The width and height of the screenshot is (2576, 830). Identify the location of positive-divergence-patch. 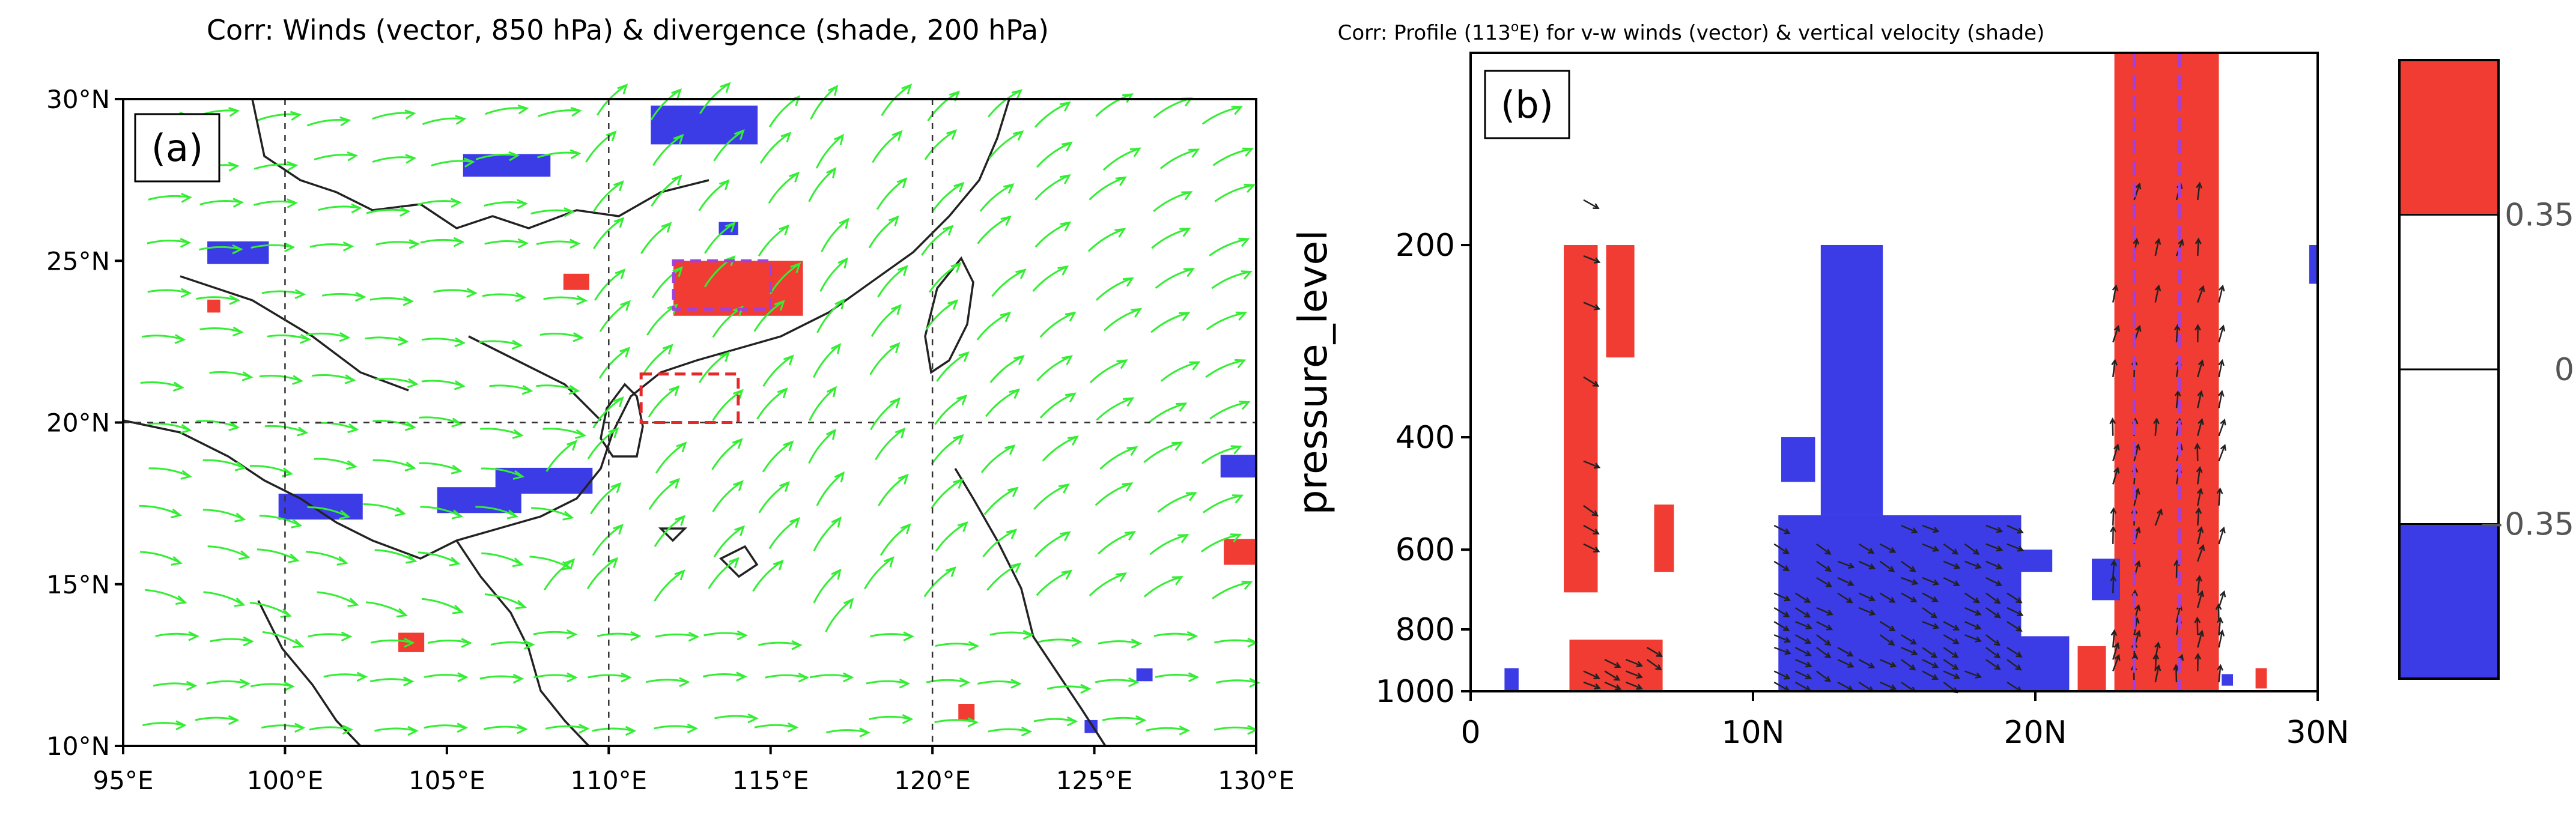
(738, 288).